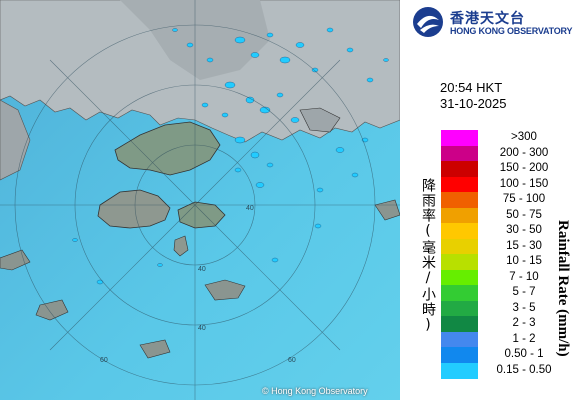  I want to click on legend-label: 0.50 - 1, so click(524, 354).